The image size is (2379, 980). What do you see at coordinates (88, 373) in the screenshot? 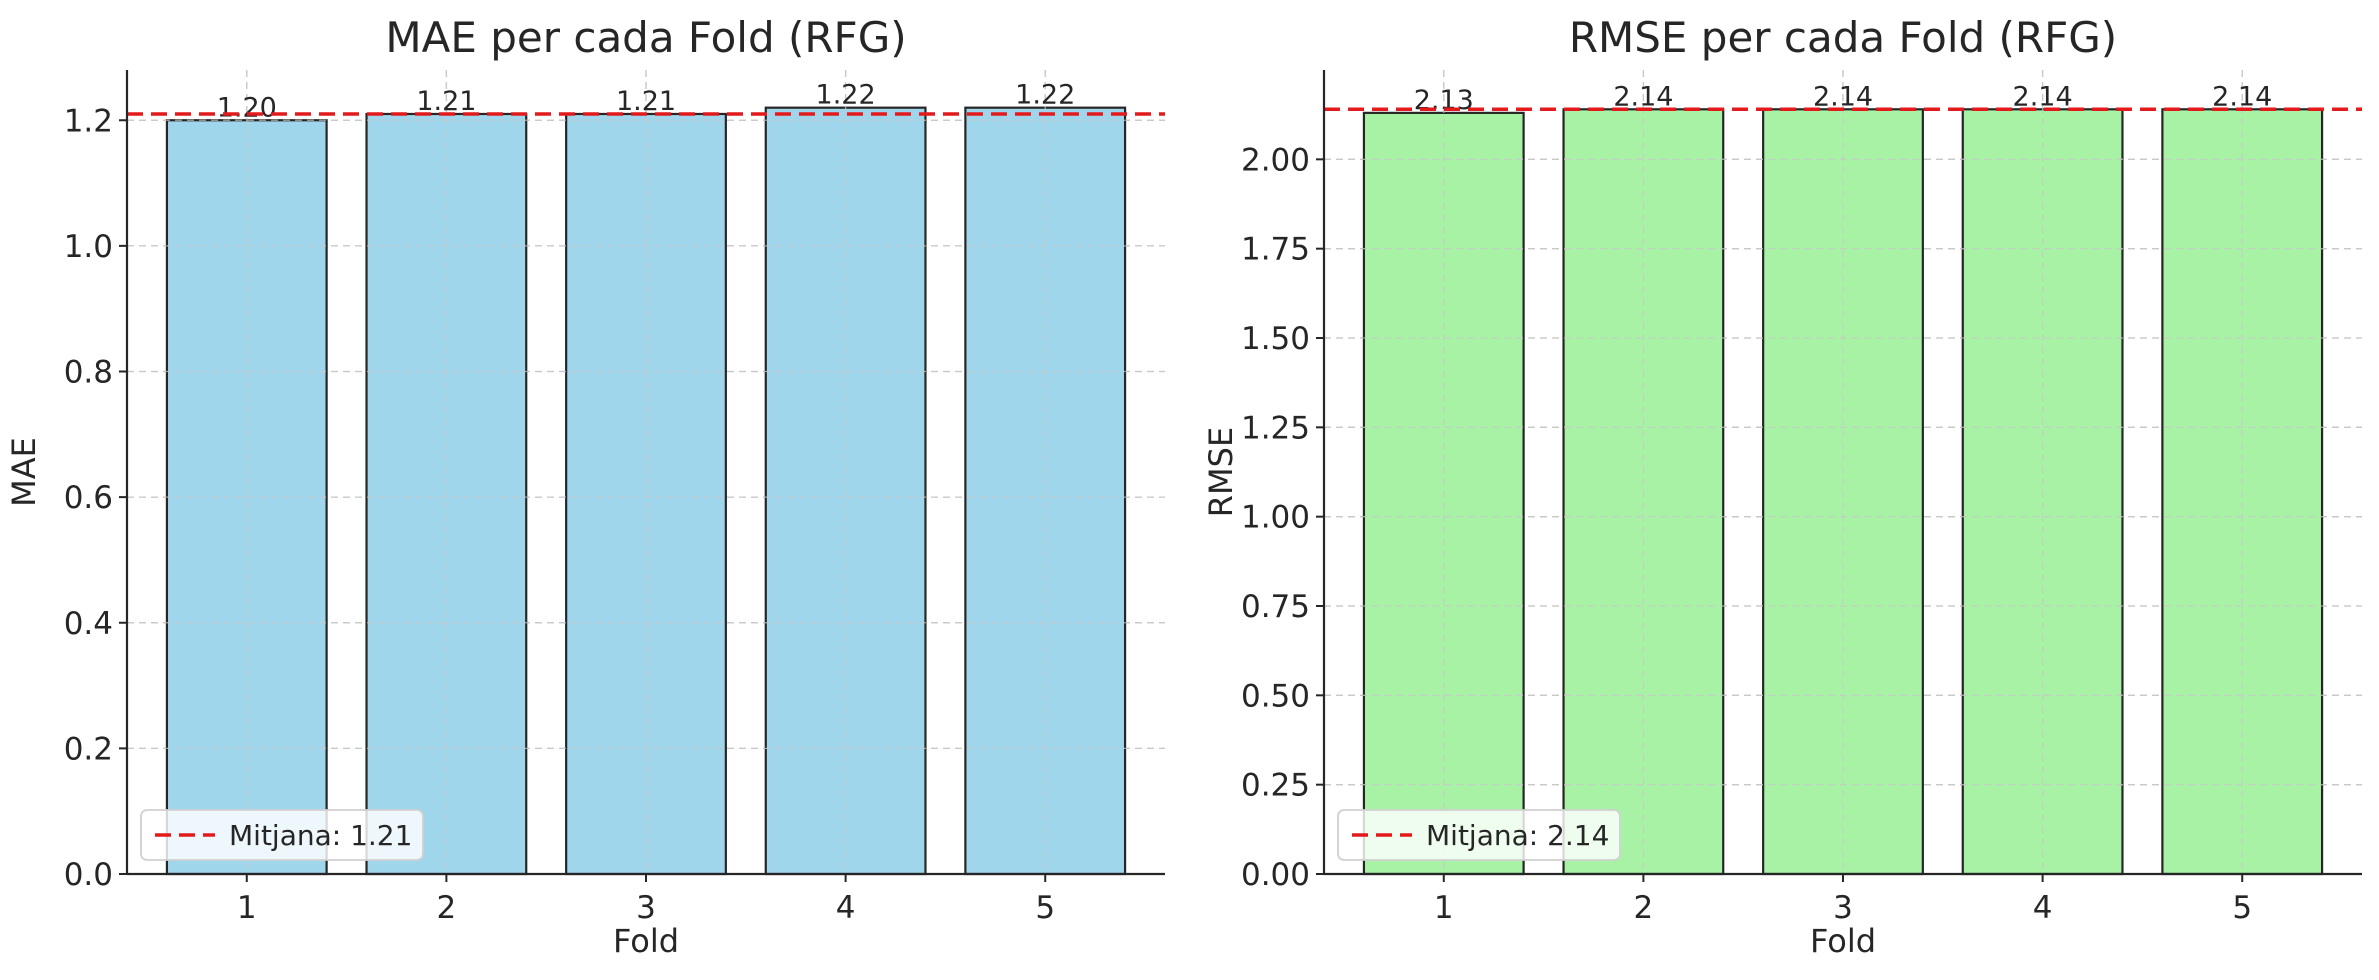
I see `y-tick-label: 0.8` at bounding box center [88, 373].